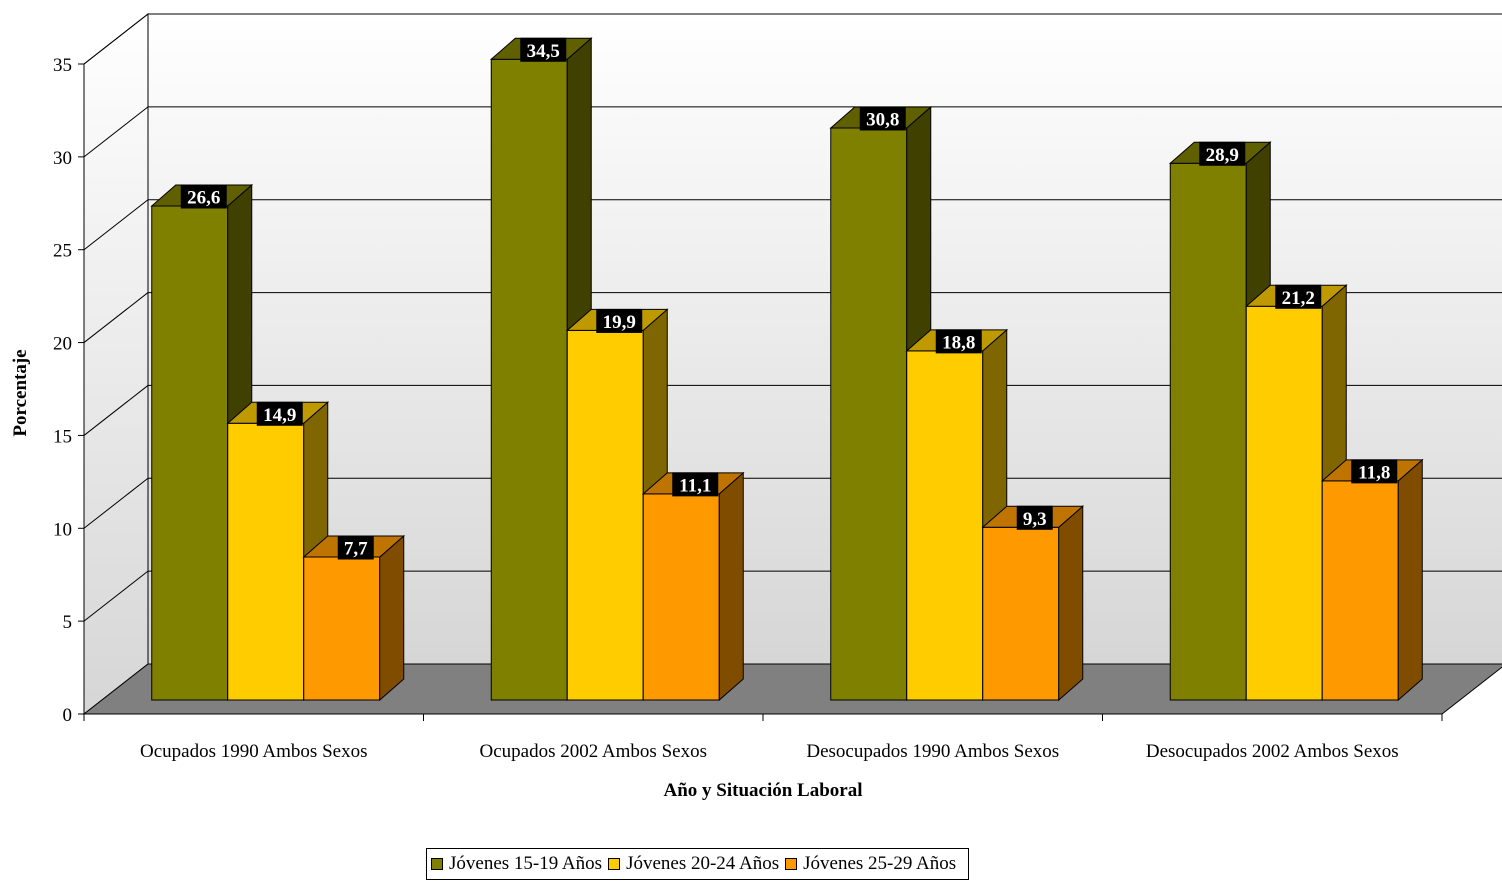  I want to click on y-tick-label: 35, so click(62, 65).